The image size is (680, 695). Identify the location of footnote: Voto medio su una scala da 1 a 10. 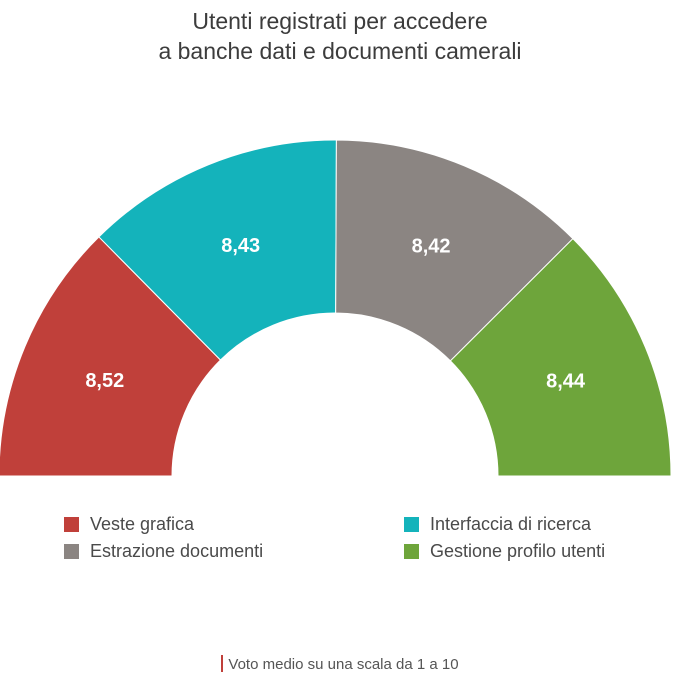
(340, 664).